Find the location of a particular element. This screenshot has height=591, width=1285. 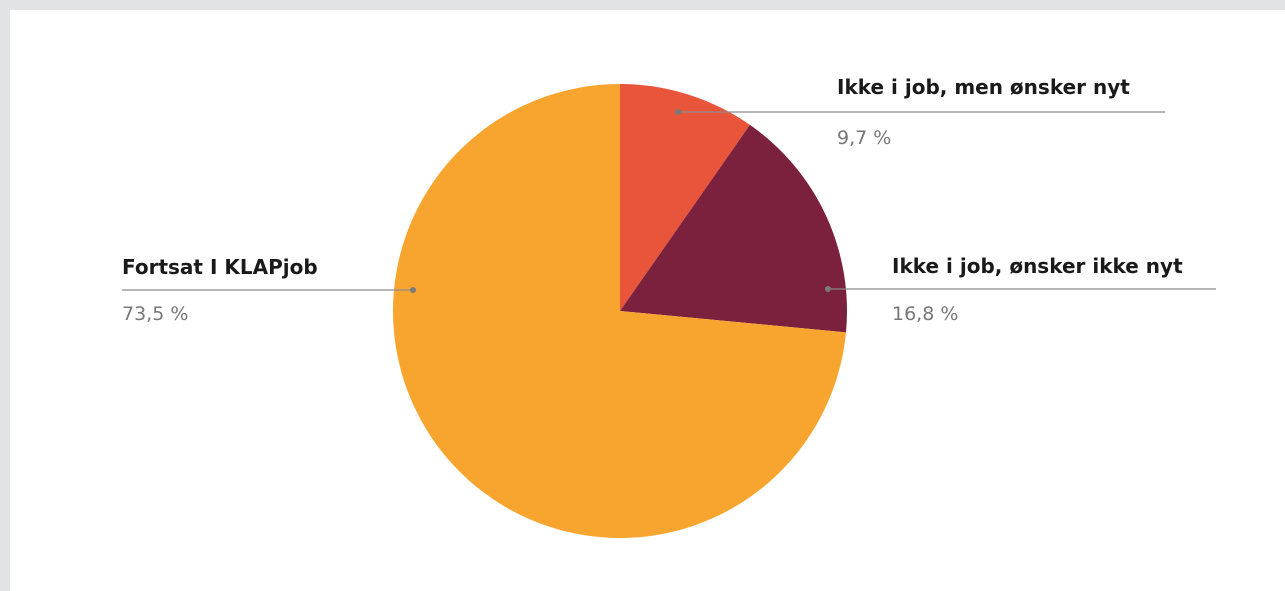

slice-label: Ikke i job, ønsker ikke nyt is located at coordinates (1037, 266).